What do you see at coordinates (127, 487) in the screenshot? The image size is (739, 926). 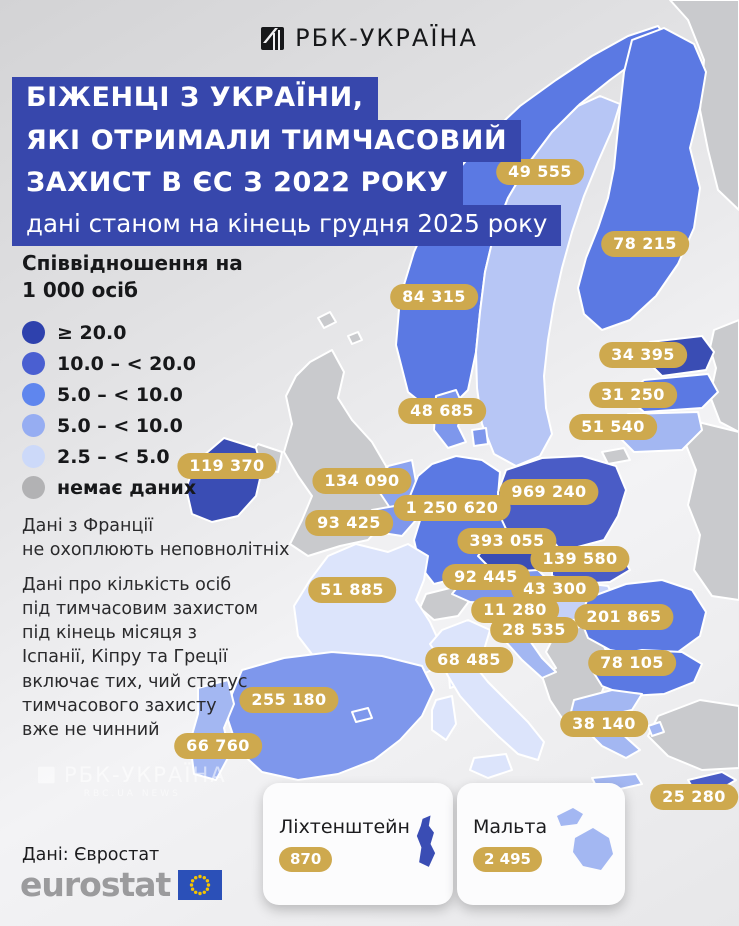 I see `legend-item-label: немає даних` at bounding box center [127, 487].